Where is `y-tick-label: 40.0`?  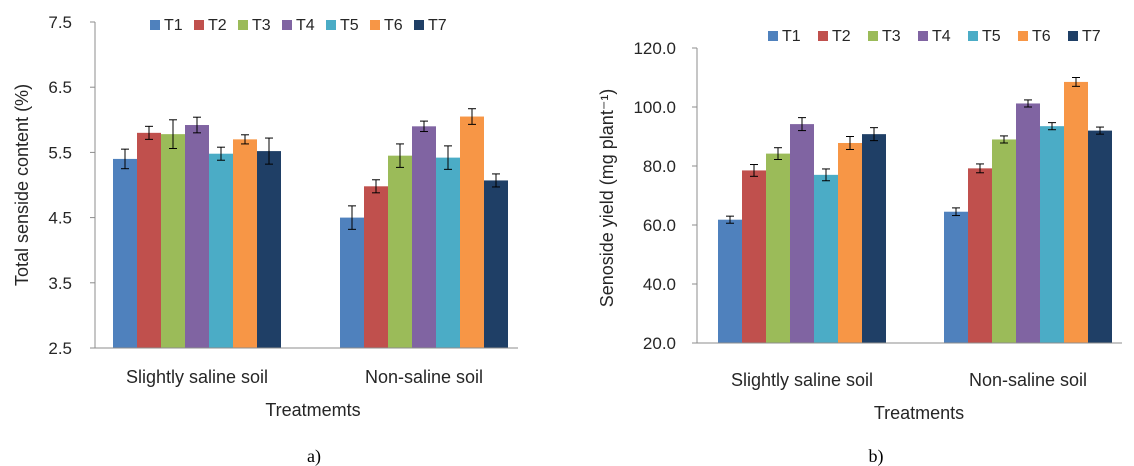 y-tick-label: 40.0 is located at coordinates (659, 284).